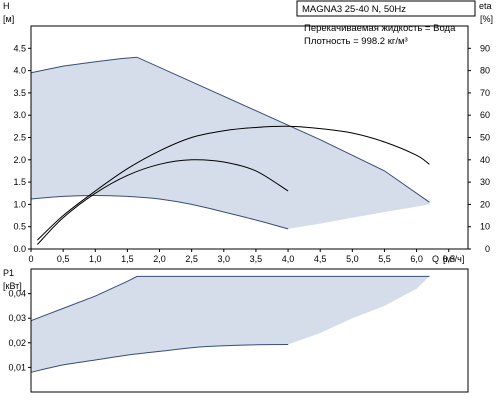  What do you see at coordinates (485, 182) in the screenshot?
I see `y-right-tick-label: 30` at bounding box center [485, 182].